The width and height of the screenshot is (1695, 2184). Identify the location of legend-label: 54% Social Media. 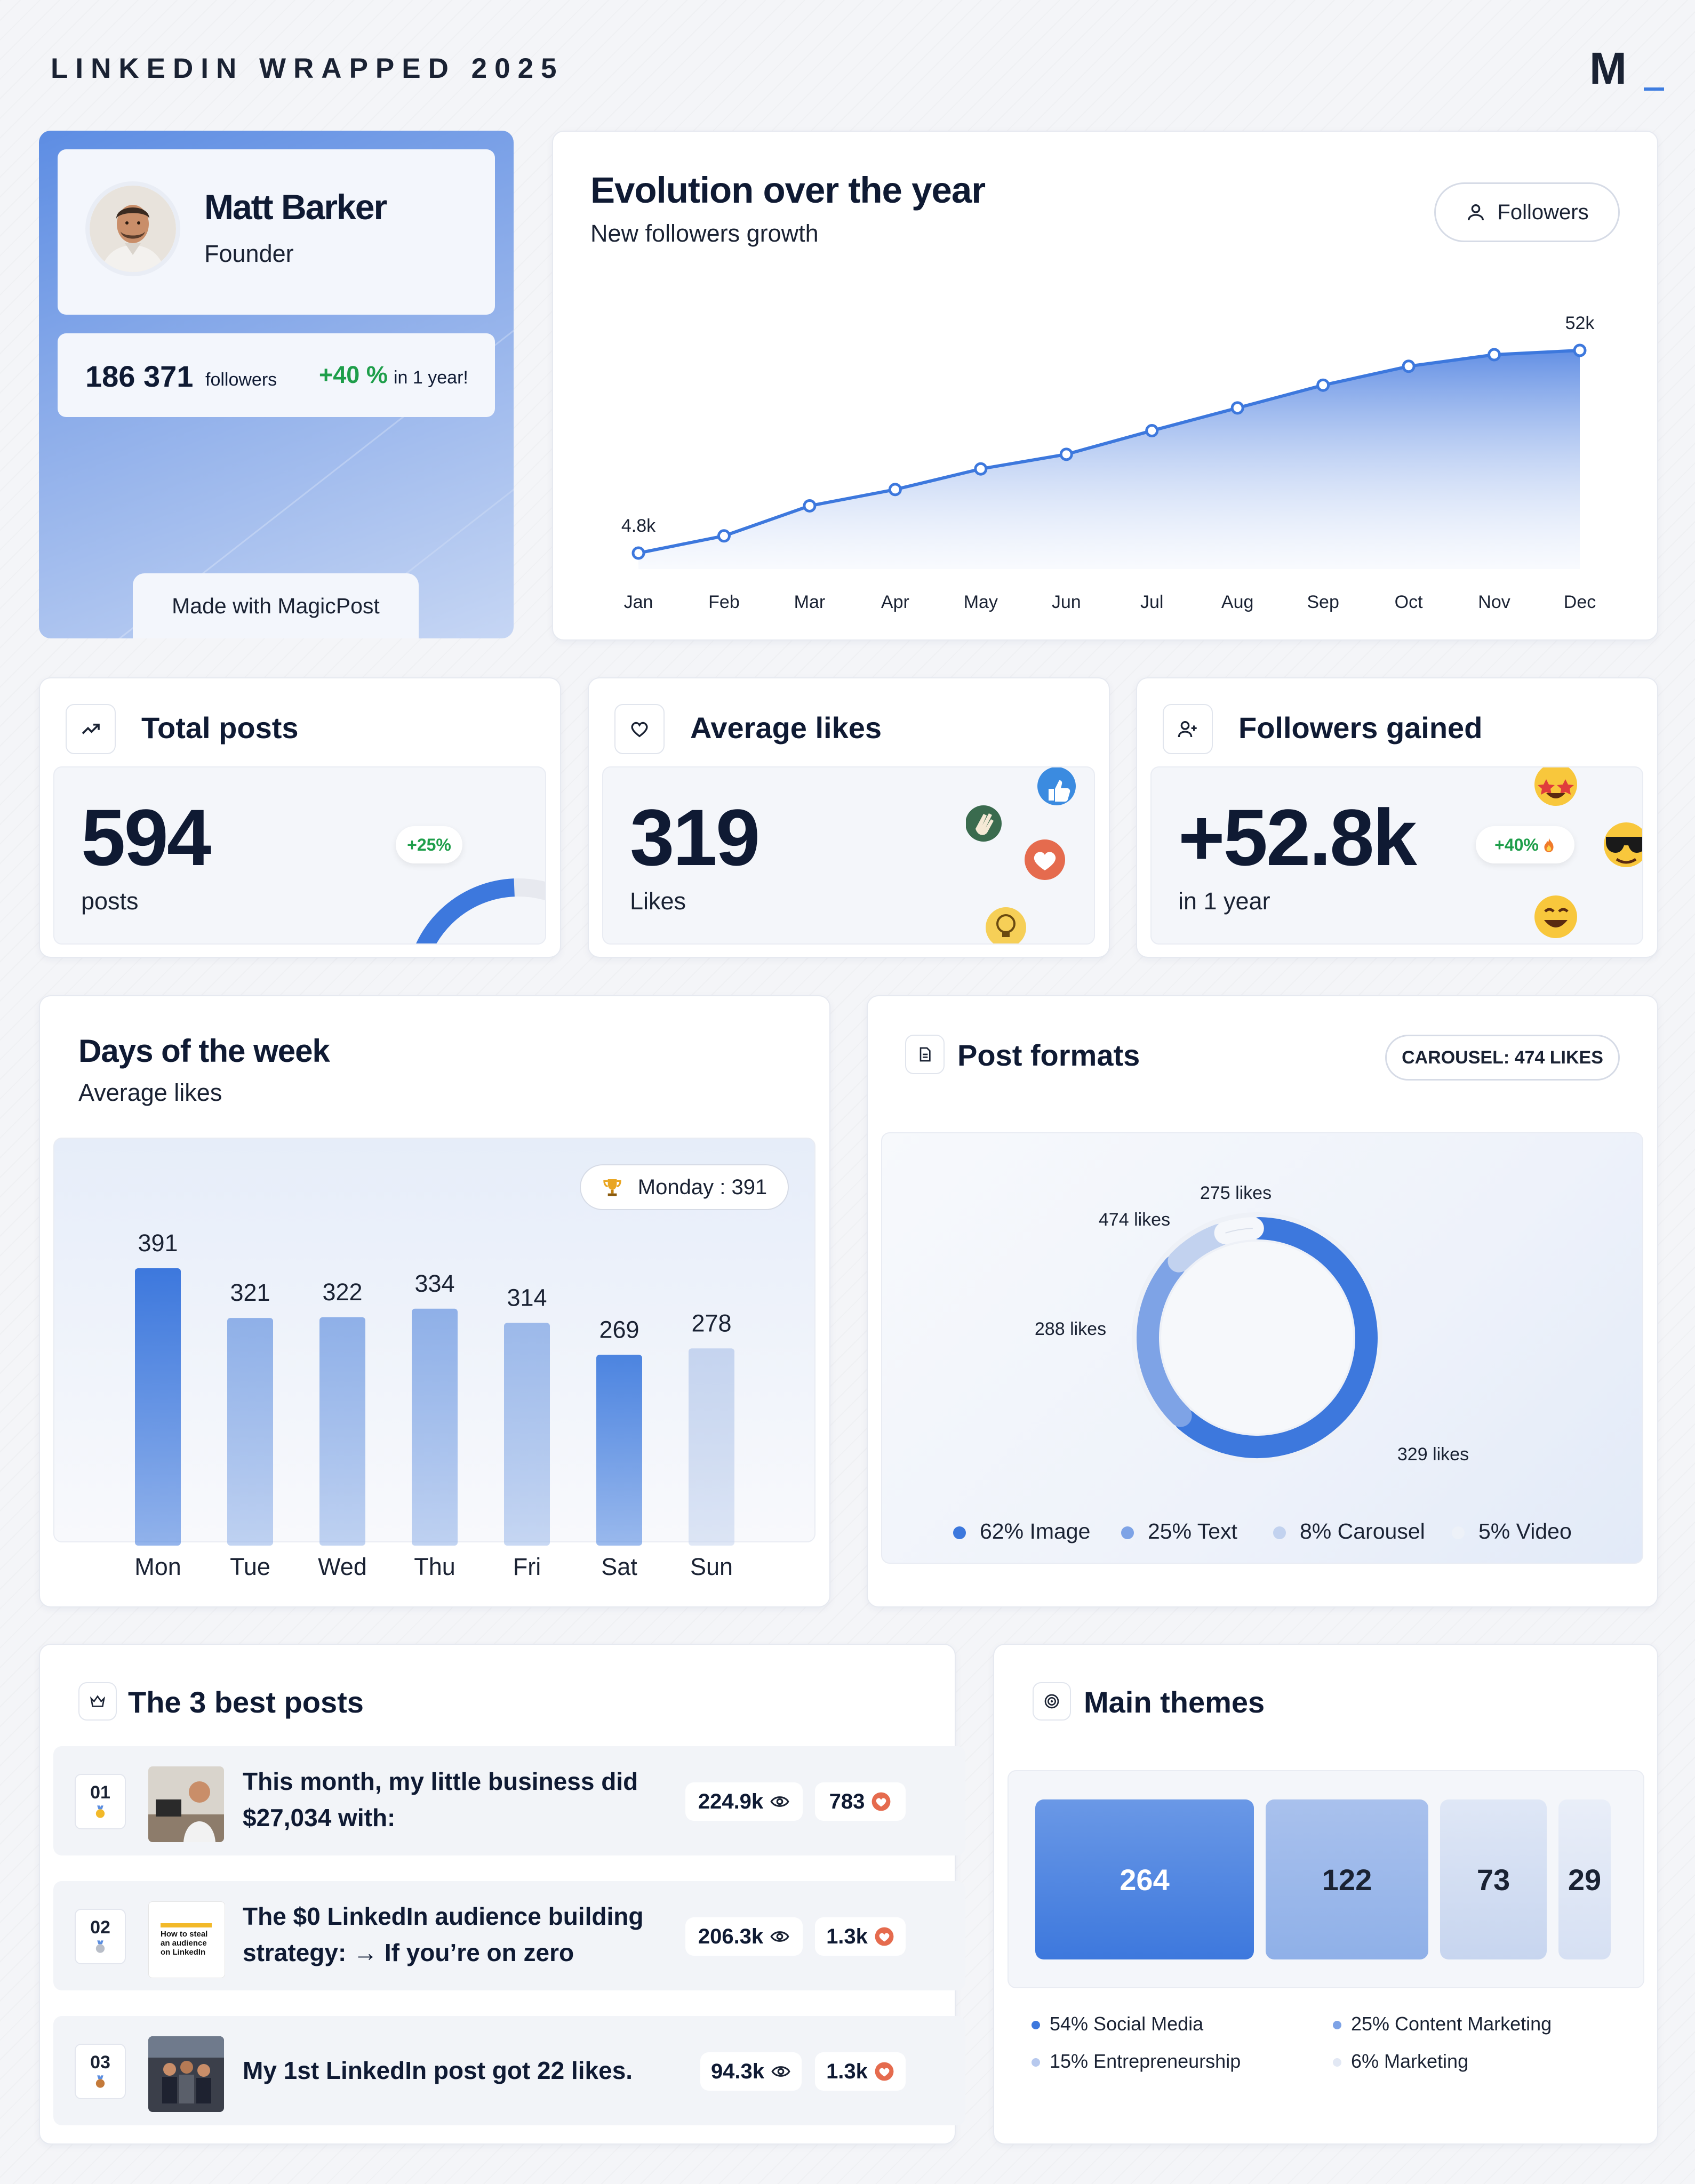
(1127, 2024).